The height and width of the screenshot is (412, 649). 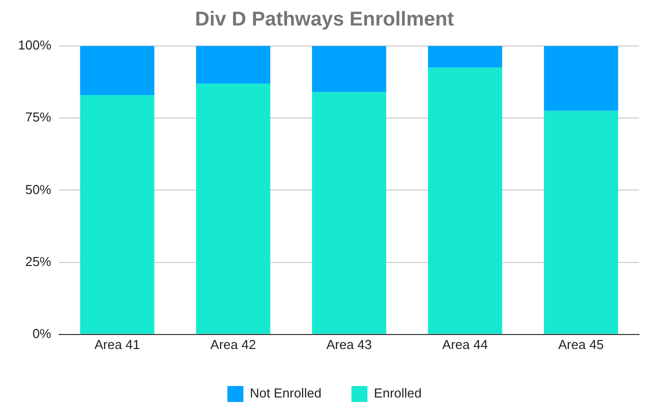 I want to click on legend-label: Enrolled, so click(x=398, y=393).